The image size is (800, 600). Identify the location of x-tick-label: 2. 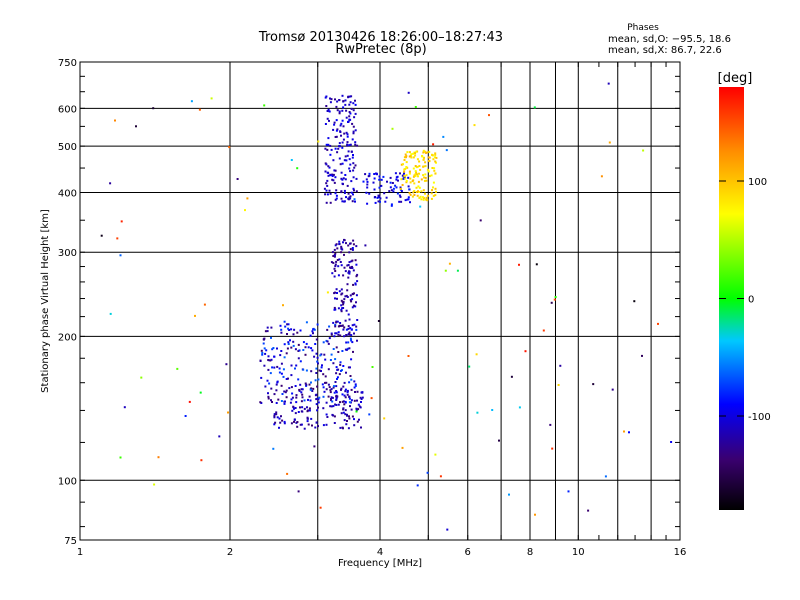
(230, 552).